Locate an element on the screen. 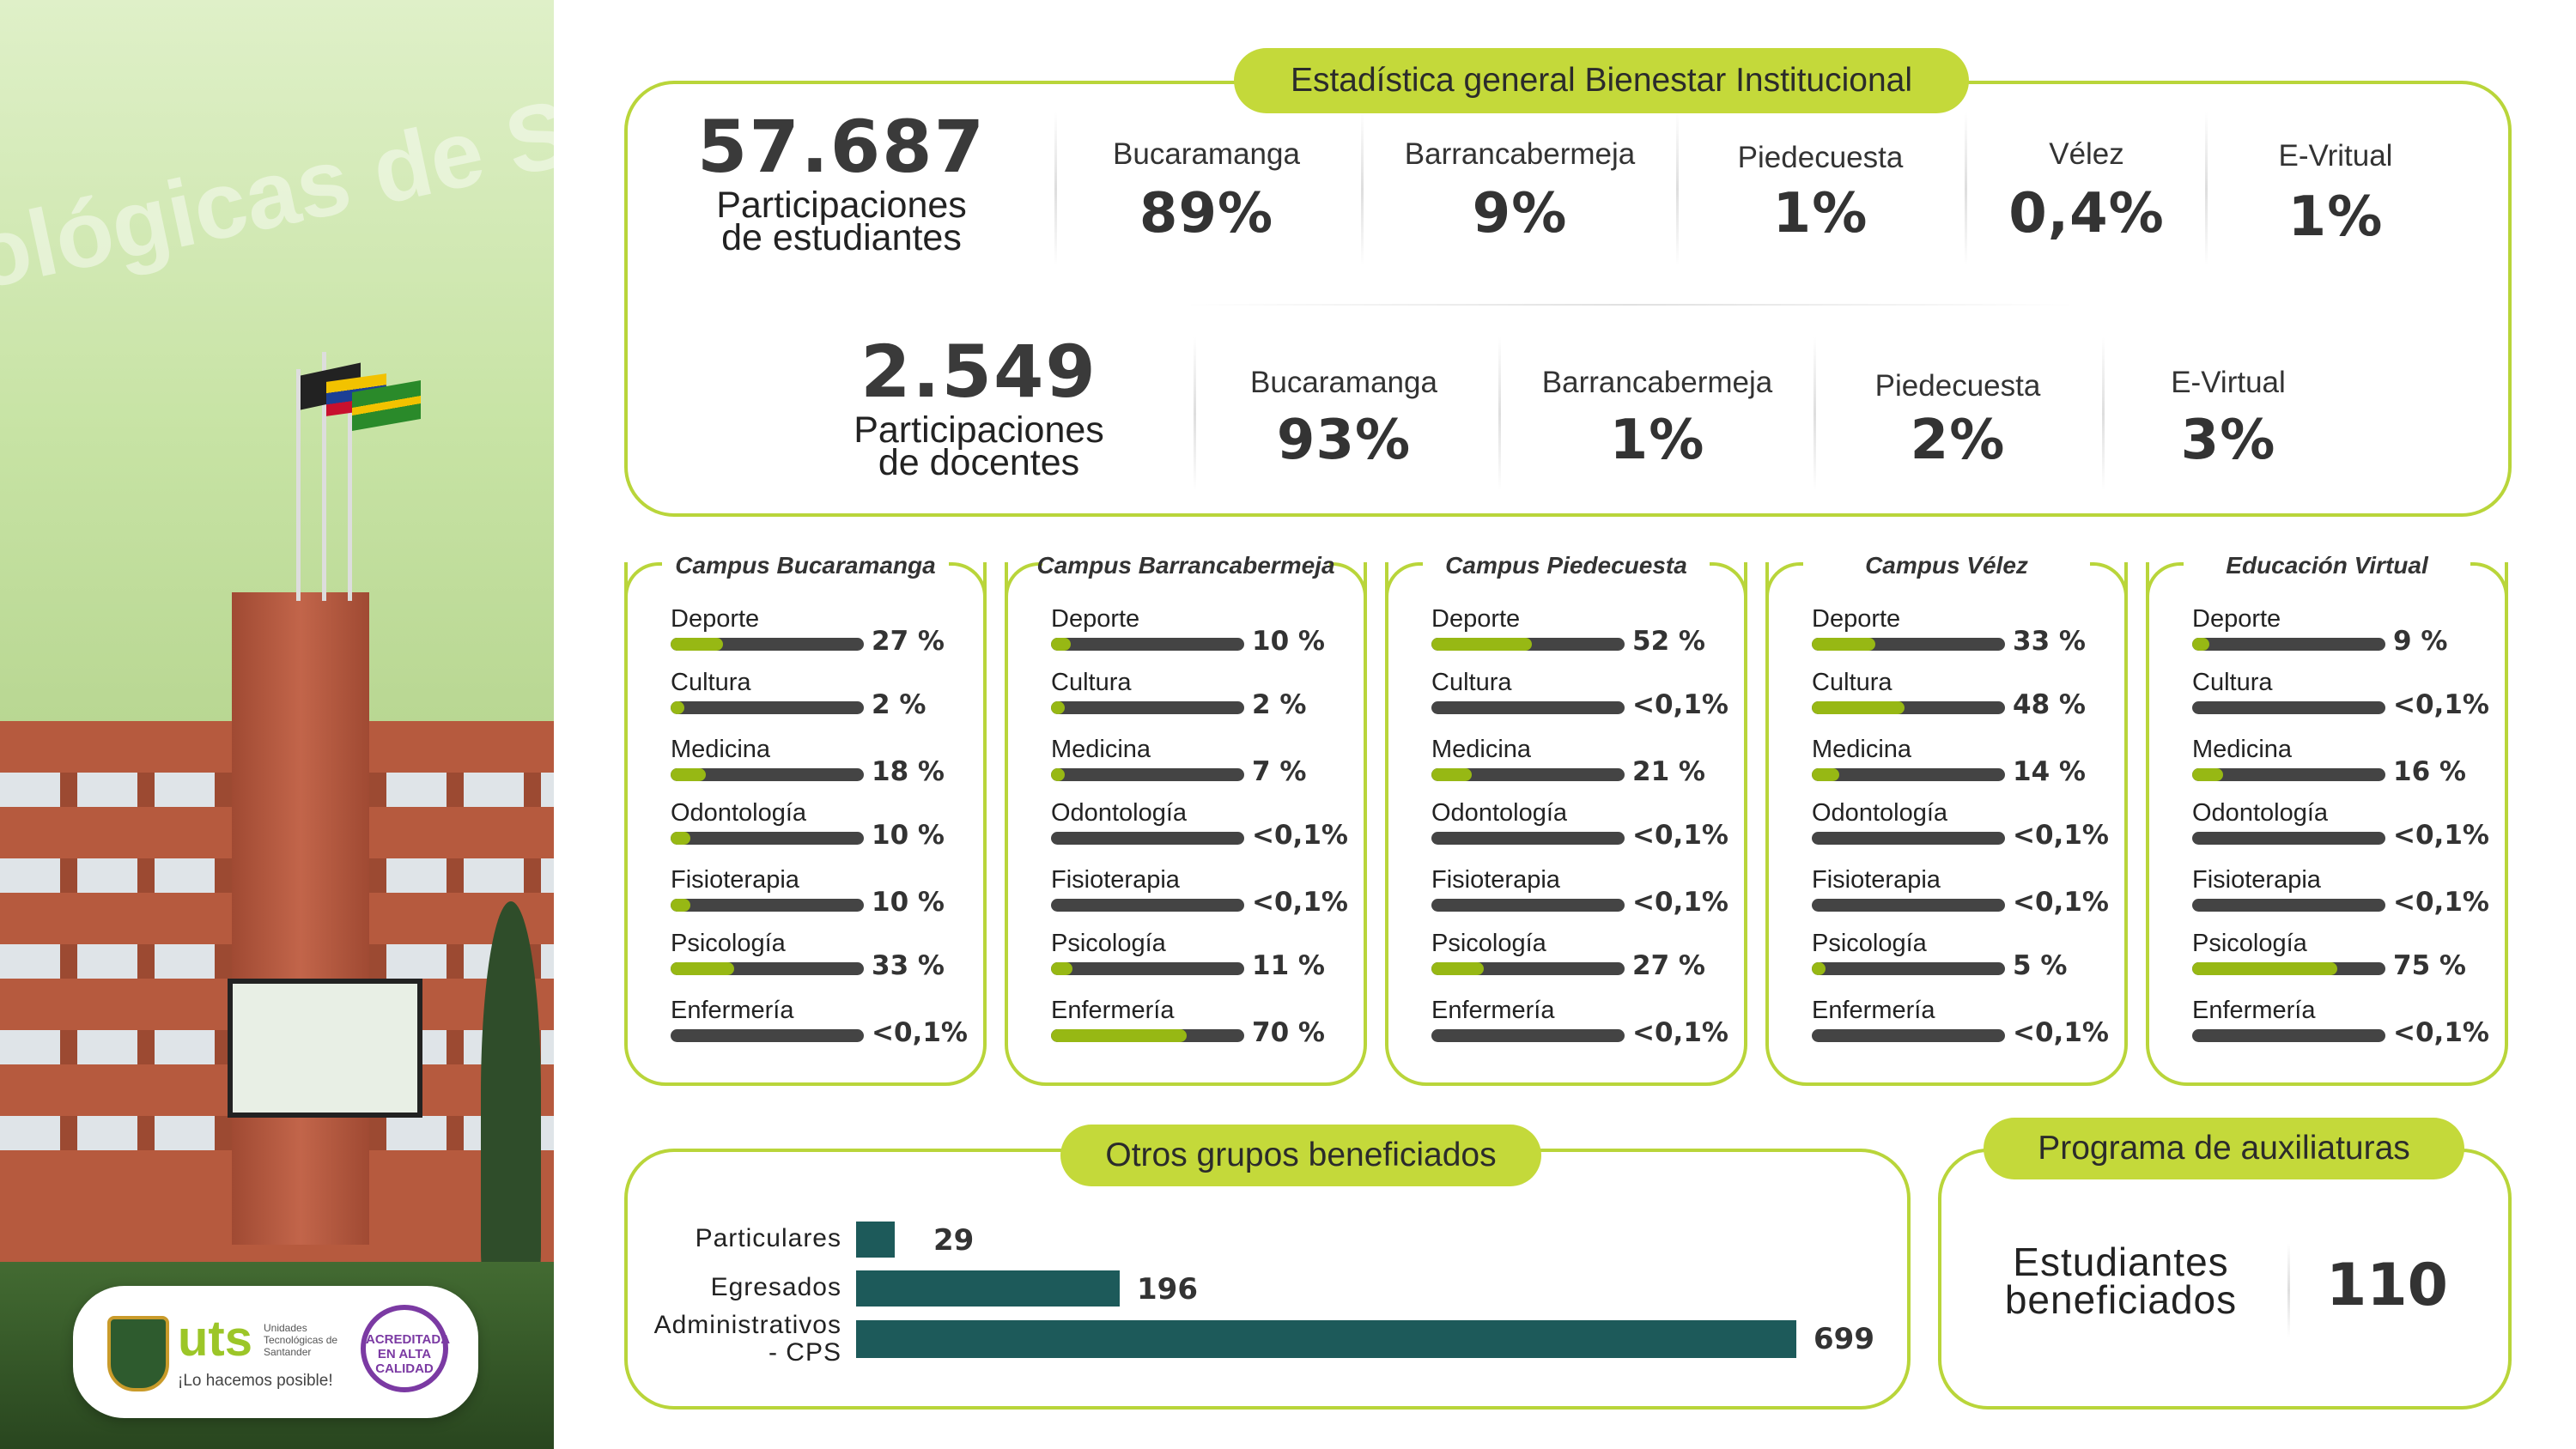  uts-subtitle: Unidades Tecnológicas de Santander is located at coordinates (301, 1340).